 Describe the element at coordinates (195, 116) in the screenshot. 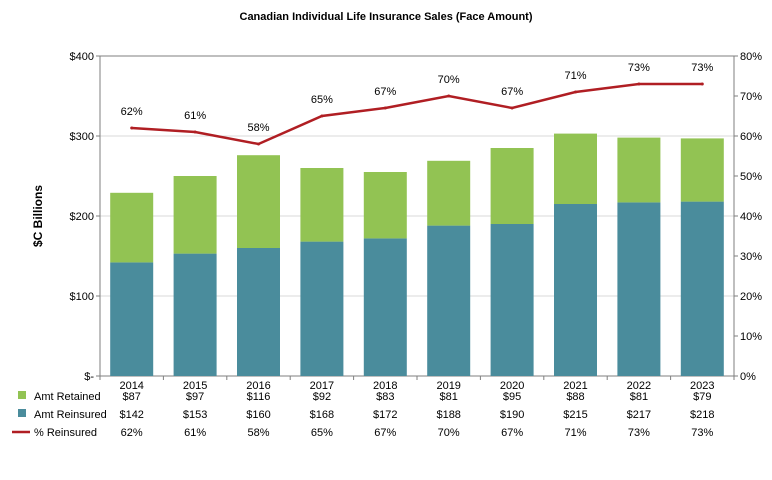

I see `line-data-label: 61%` at that location.